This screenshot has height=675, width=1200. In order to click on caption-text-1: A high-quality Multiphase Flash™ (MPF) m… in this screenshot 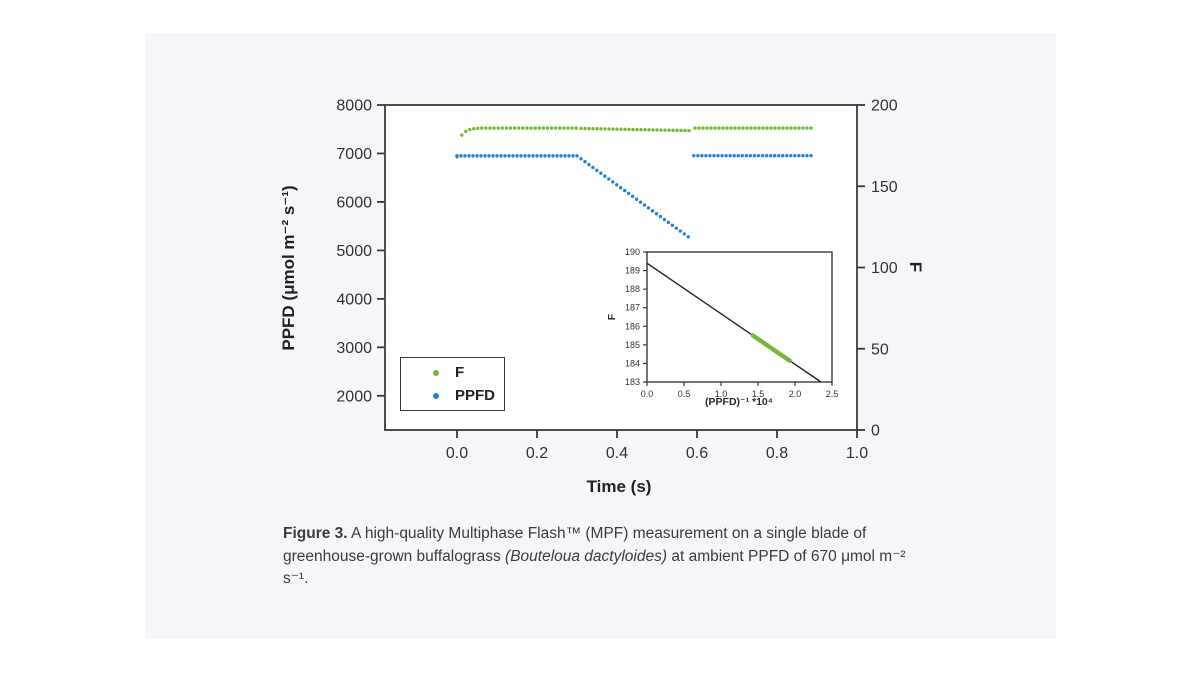, I will do `click(575, 545)`.